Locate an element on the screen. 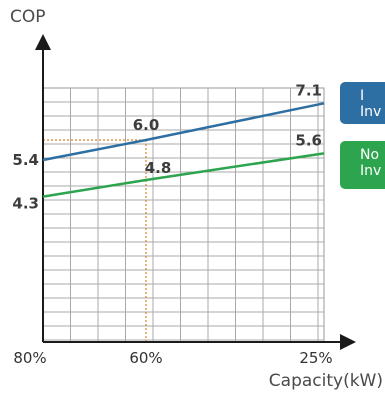  x-tick-label: 80% is located at coordinates (29, 358).